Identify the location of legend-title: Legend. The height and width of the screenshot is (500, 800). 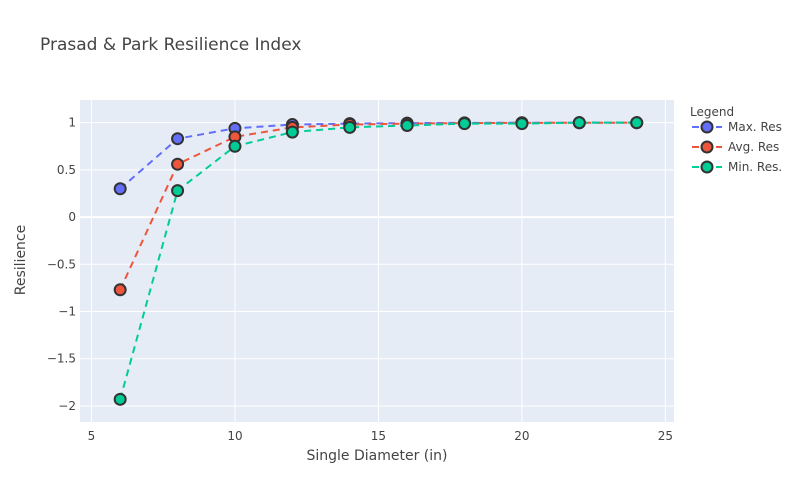
(712, 112).